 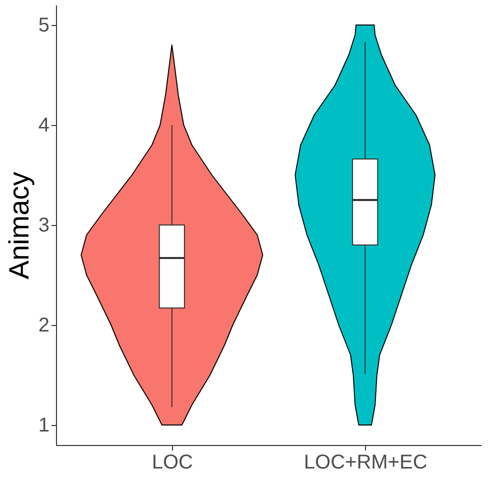 What do you see at coordinates (44, 225) in the screenshot?
I see `y-tick-label: 3` at bounding box center [44, 225].